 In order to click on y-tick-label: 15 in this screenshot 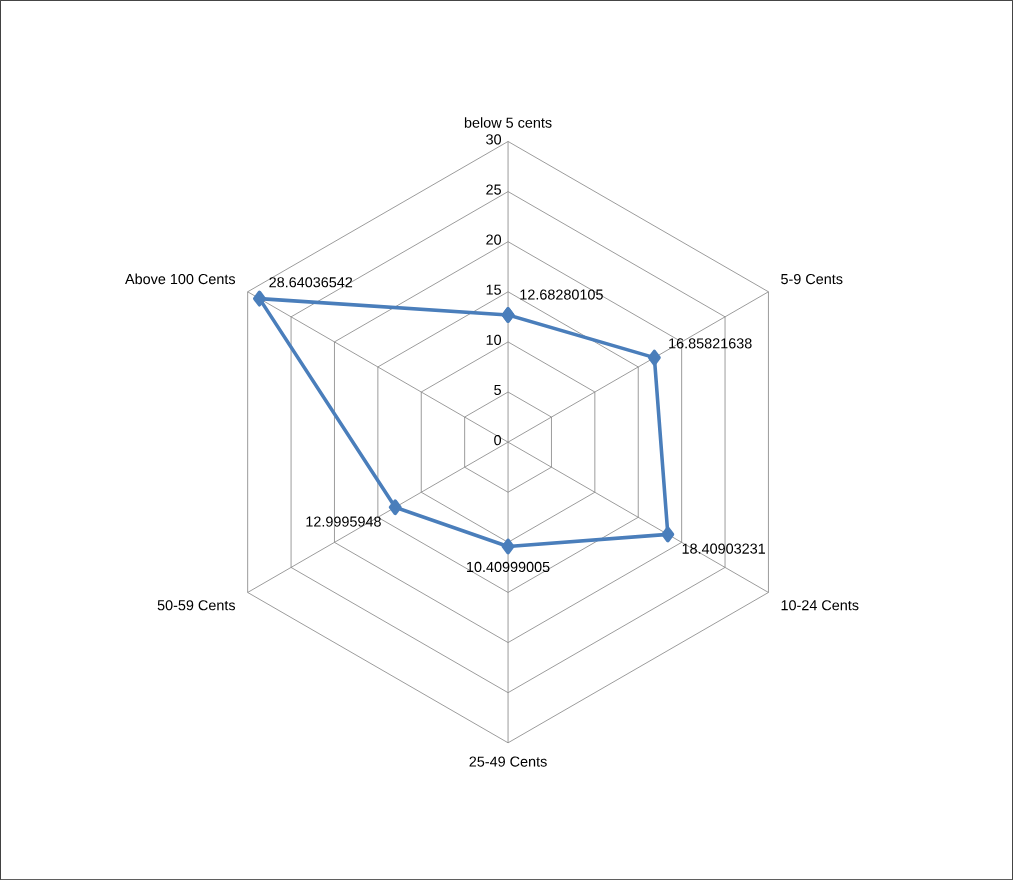, I will do `click(493, 289)`.